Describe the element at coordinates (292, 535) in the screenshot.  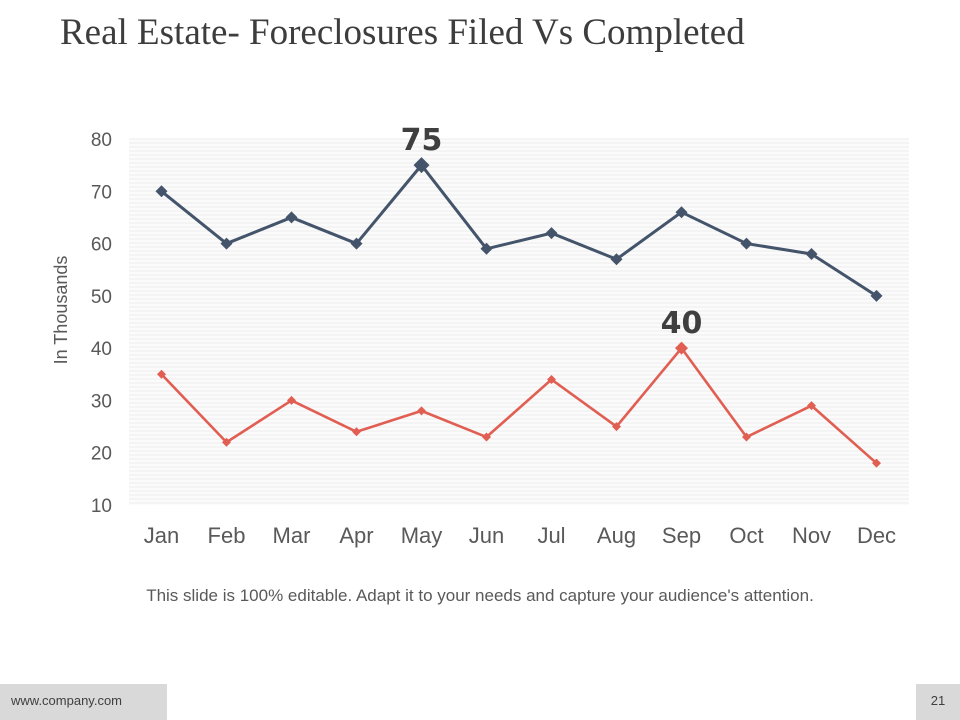
I see `x-tick-label: Mar` at that location.